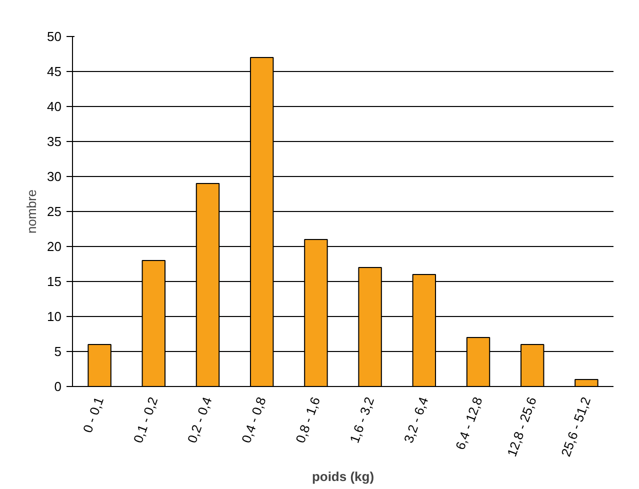  Describe the element at coordinates (54, 176) in the screenshot. I see `y-tick-label: 30` at that location.